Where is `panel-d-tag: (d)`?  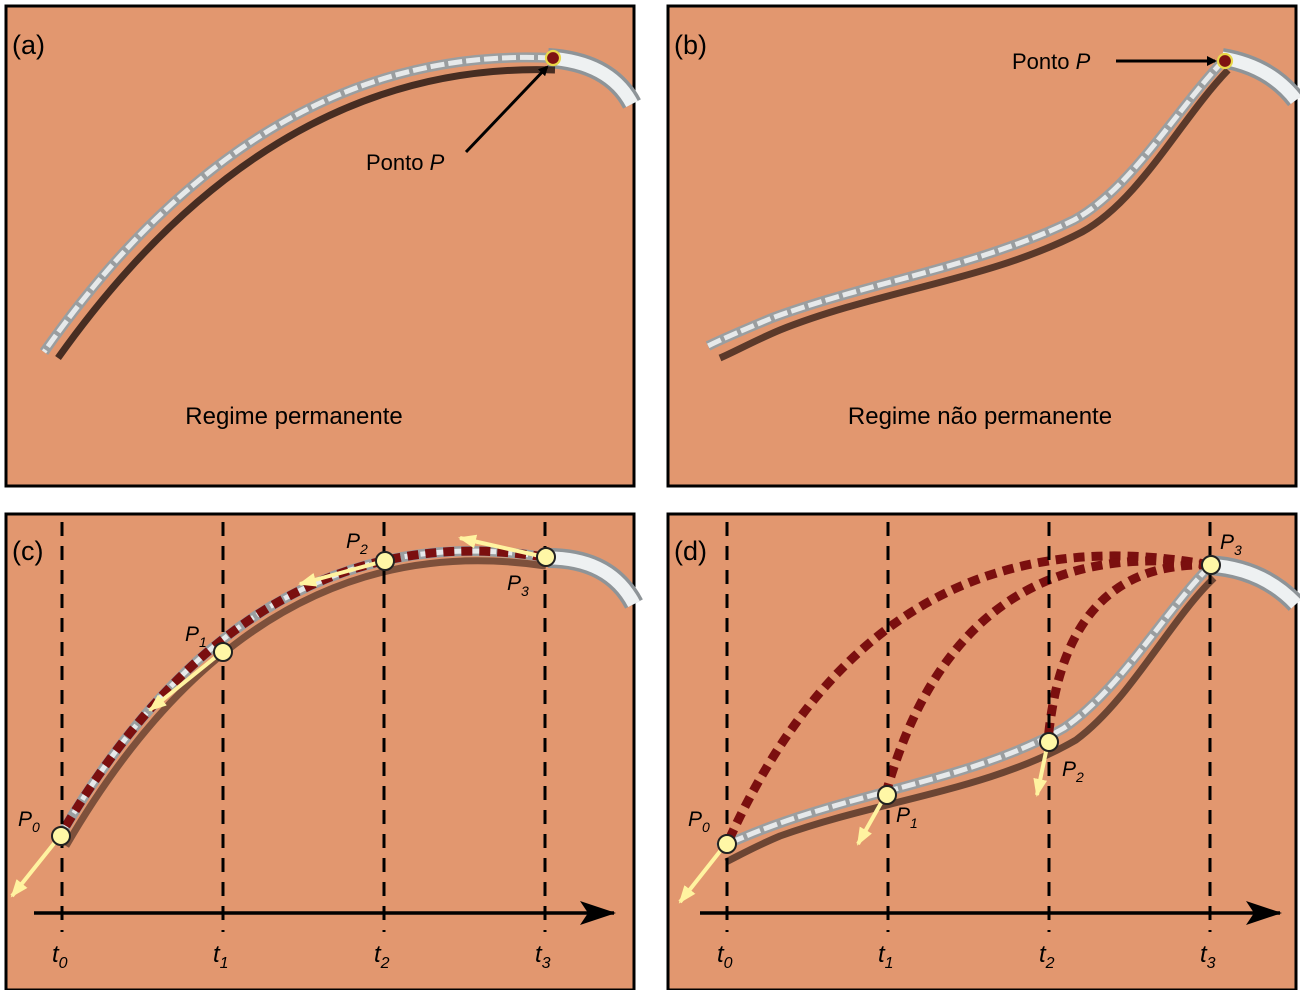 panel-d-tag: (d) is located at coordinates (690, 551).